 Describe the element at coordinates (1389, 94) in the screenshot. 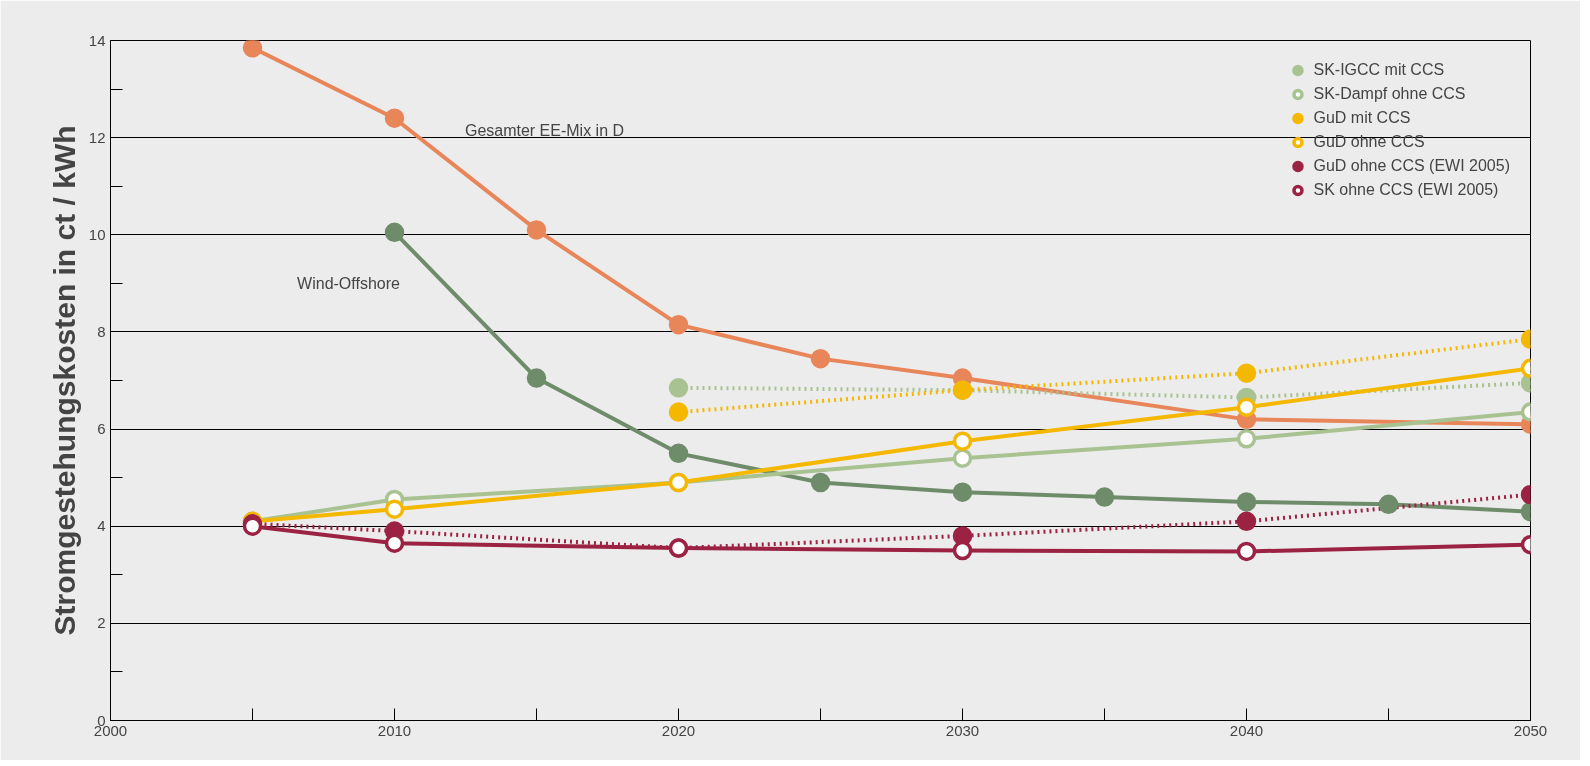

I see `legend-label: SK-Dampf ohne CCS` at that location.